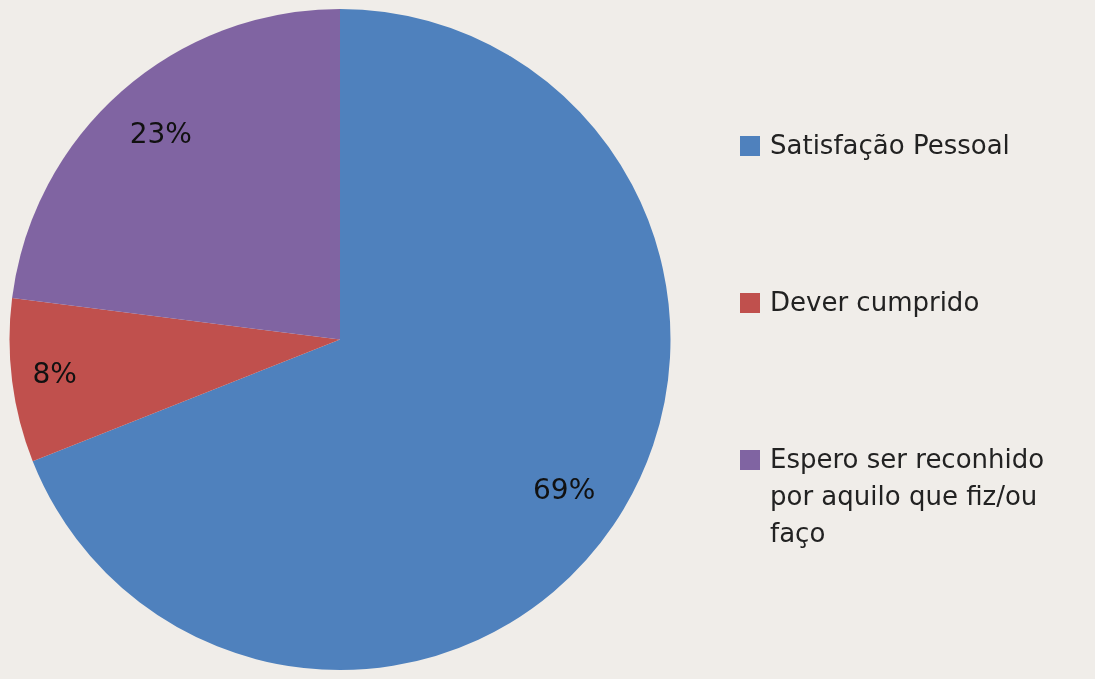  Describe the element at coordinates (908, 496) in the screenshot. I see `legend-label: Espero ser reconhido por aquilo que fiz/ou faço` at that location.